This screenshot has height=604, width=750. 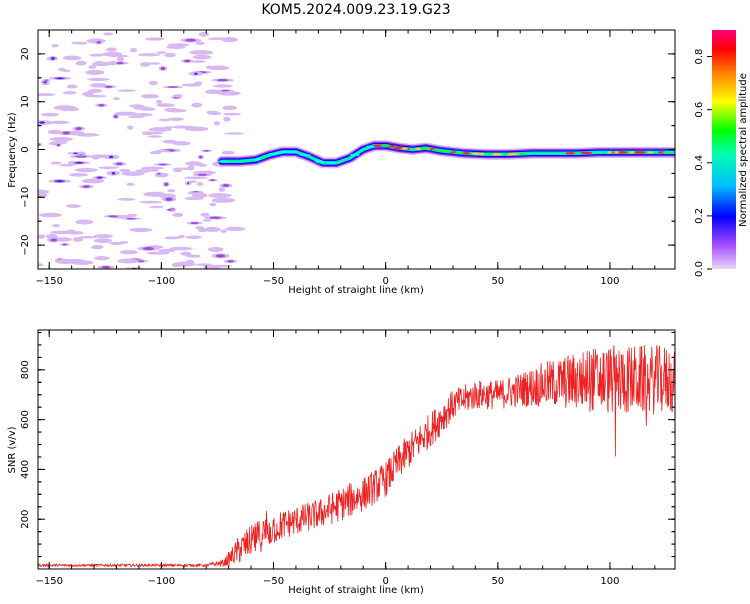 I want to click on snr-x-tick-label: 0, so click(x=385, y=581).